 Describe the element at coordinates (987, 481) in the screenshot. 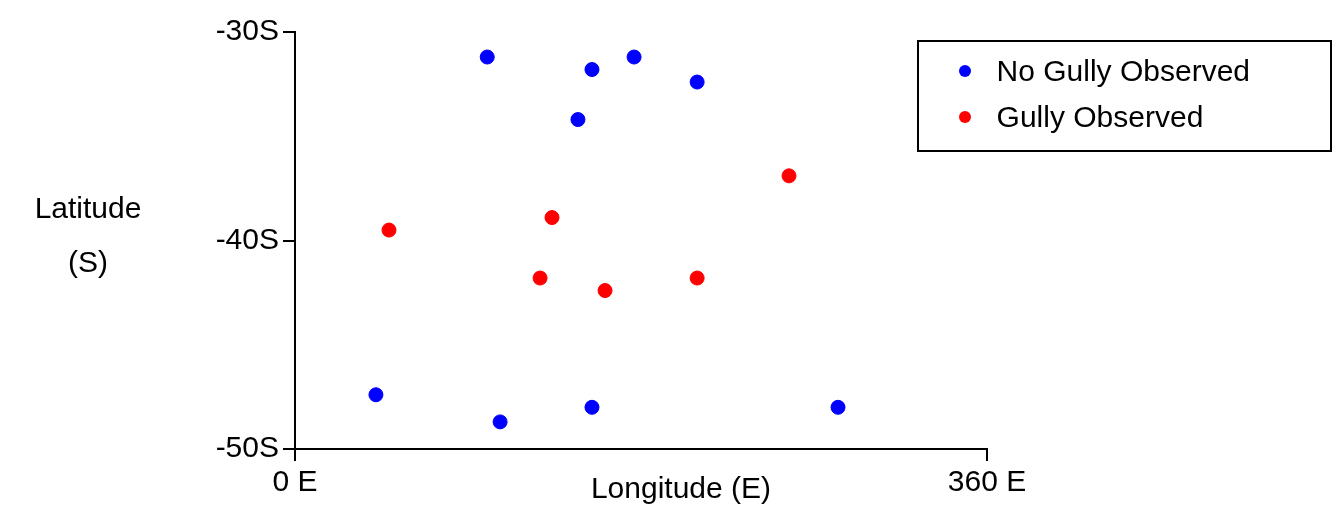

I see `x-tick-label: 360 E` at that location.